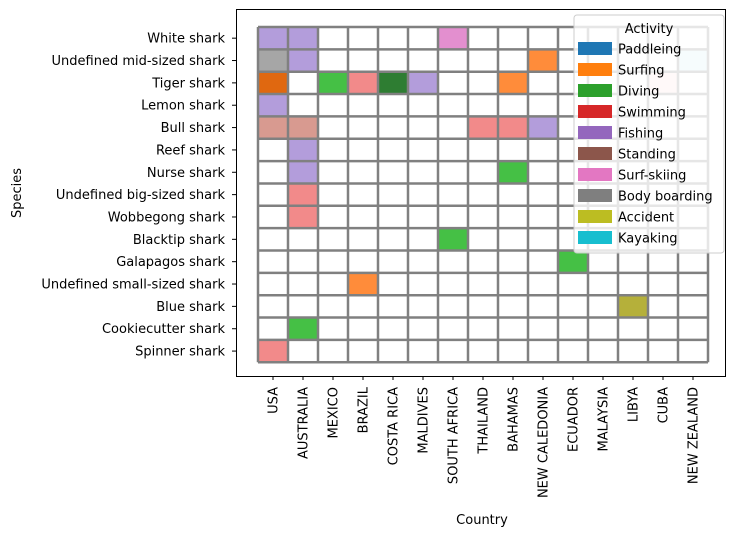 The height and width of the screenshot is (537, 741). What do you see at coordinates (304, 423) in the screenshot?
I see `x-tick-label: AUSTRALIA` at bounding box center [304, 423].